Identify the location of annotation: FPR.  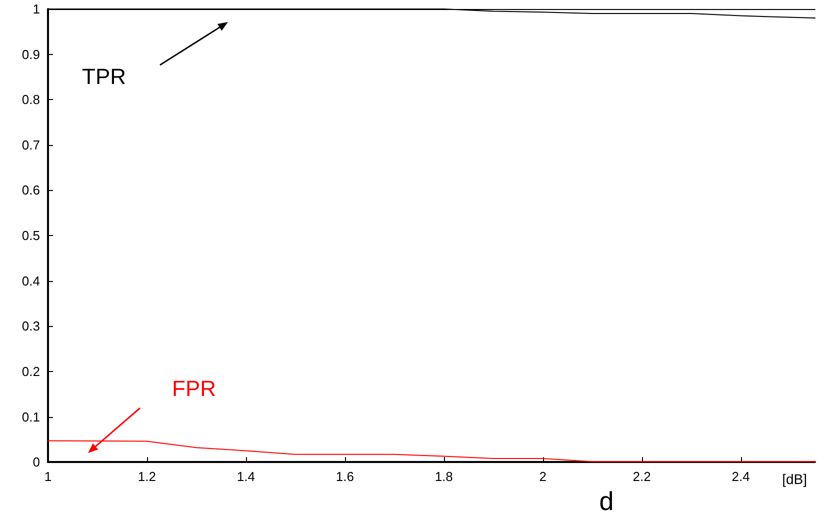
(194, 388).